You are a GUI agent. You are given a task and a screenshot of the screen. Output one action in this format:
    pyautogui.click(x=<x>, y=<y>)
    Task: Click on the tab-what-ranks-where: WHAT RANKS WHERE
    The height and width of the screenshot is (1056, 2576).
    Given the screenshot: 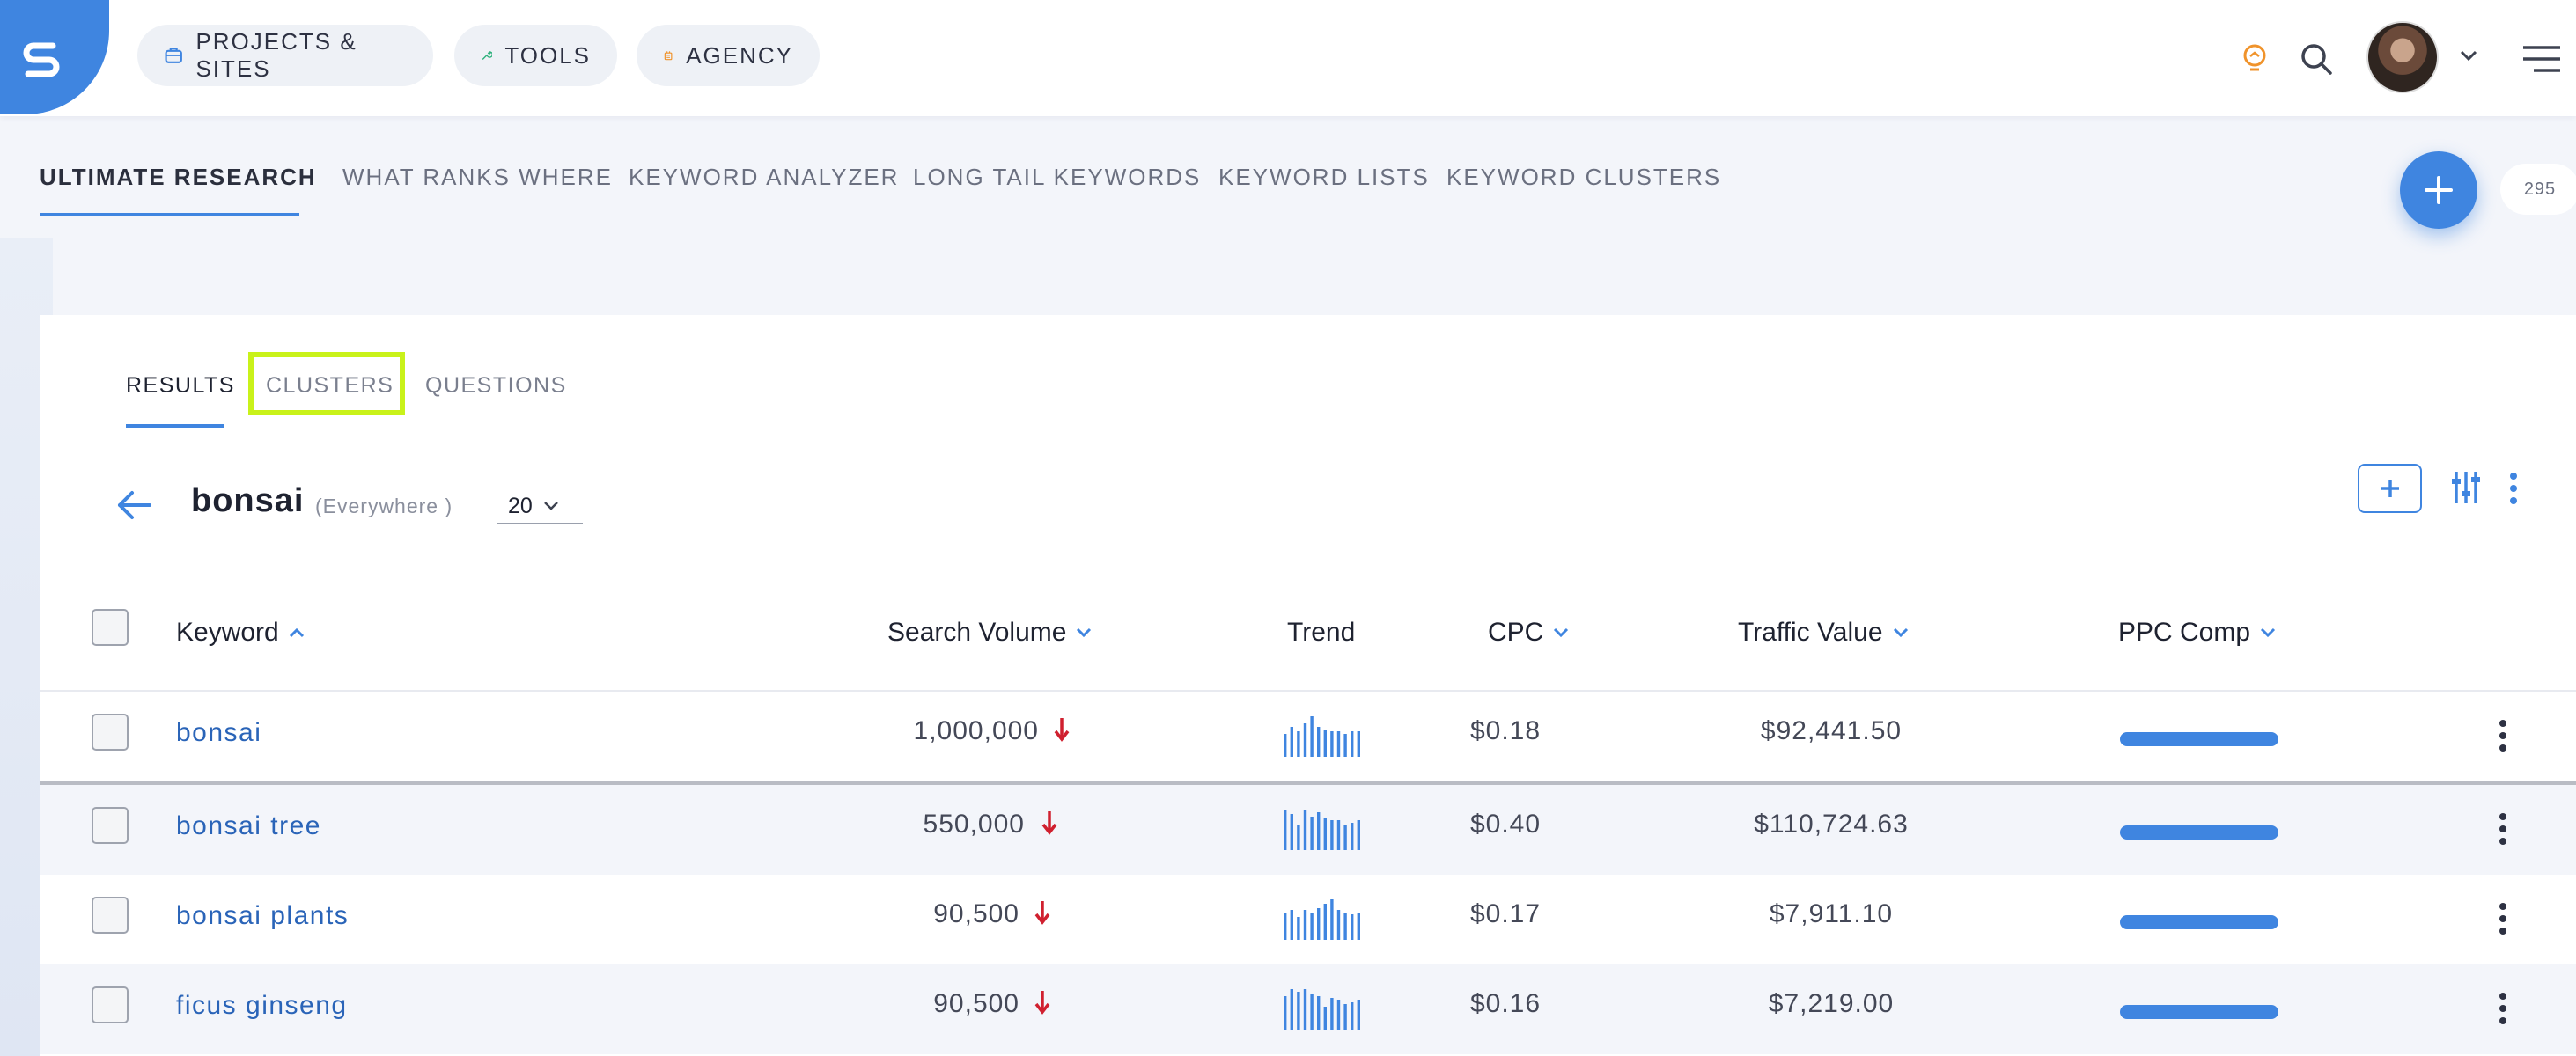 What is the action you would take?
    pyautogui.click(x=478, y=177)
    